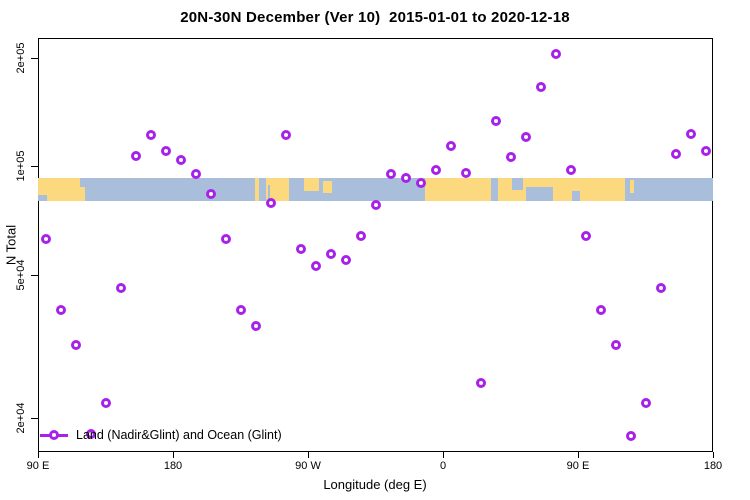 The height and width of the screenshot is (500, 750). Describe the element at coordinates (21, 166) in the screenshot. I see `y-tick-label: 1e+05` at that location.